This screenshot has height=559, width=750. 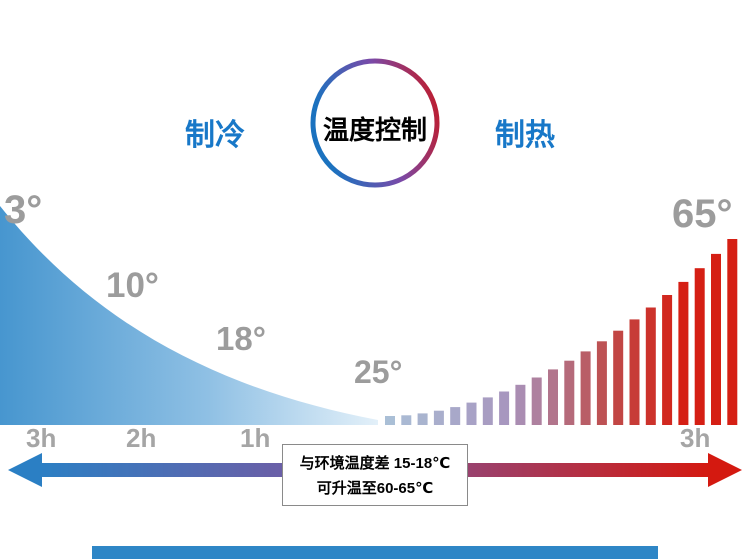 What do you see at coordinates (141, 438) in the screenshot?
I see `time-label-left-2h: 2h` at bounding box center [141, 438].